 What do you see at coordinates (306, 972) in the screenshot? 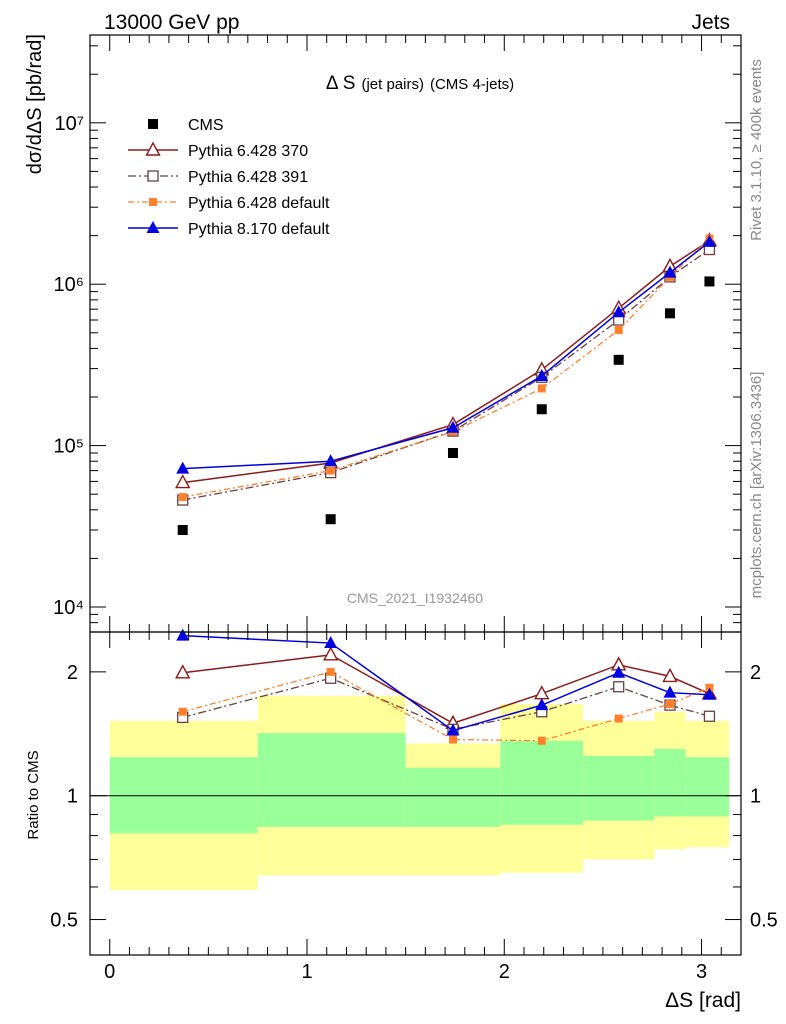
I see `xtick-label-1: 1` at bounding box center [306, 972].